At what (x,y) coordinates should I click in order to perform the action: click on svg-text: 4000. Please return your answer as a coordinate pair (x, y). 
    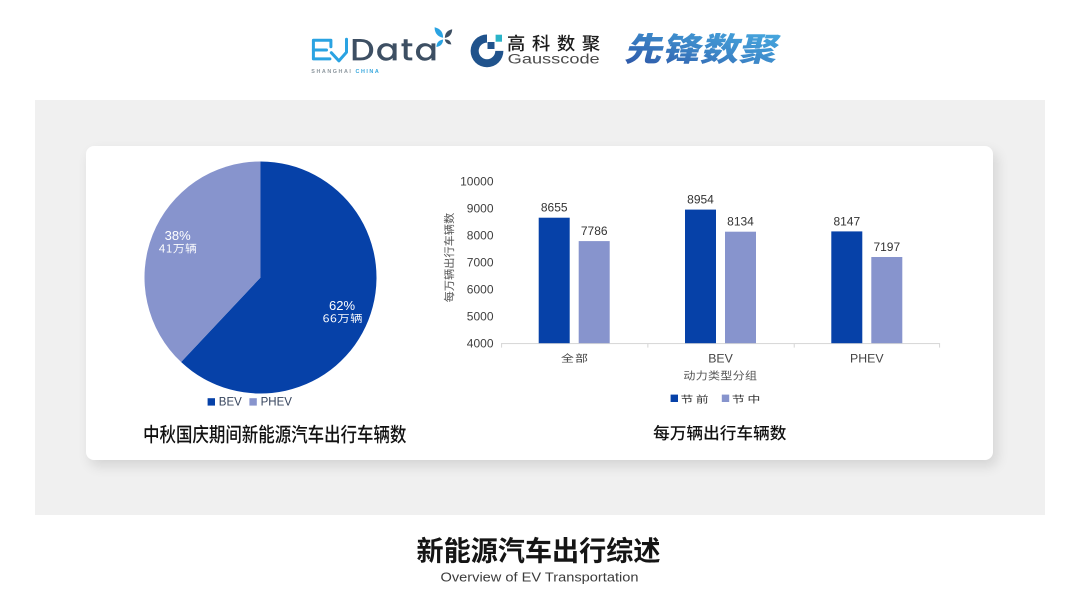
    Looking at the image, I should click on (480, 343).